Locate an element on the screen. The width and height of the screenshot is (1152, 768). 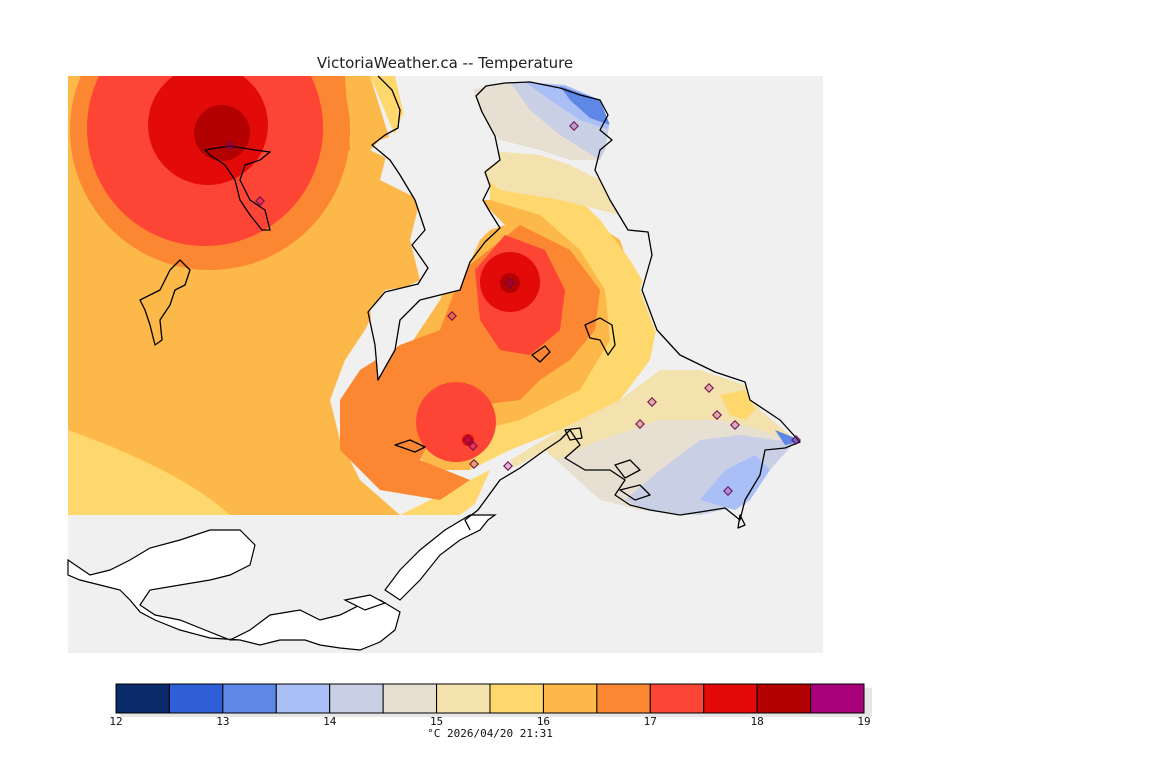
colorbar-tick-label: 12 is located at coordinates (115, 721).